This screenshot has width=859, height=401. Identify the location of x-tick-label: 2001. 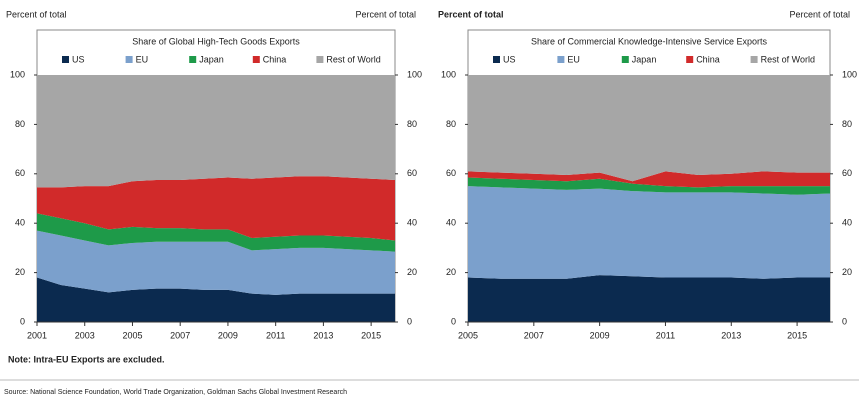
(37, 335).